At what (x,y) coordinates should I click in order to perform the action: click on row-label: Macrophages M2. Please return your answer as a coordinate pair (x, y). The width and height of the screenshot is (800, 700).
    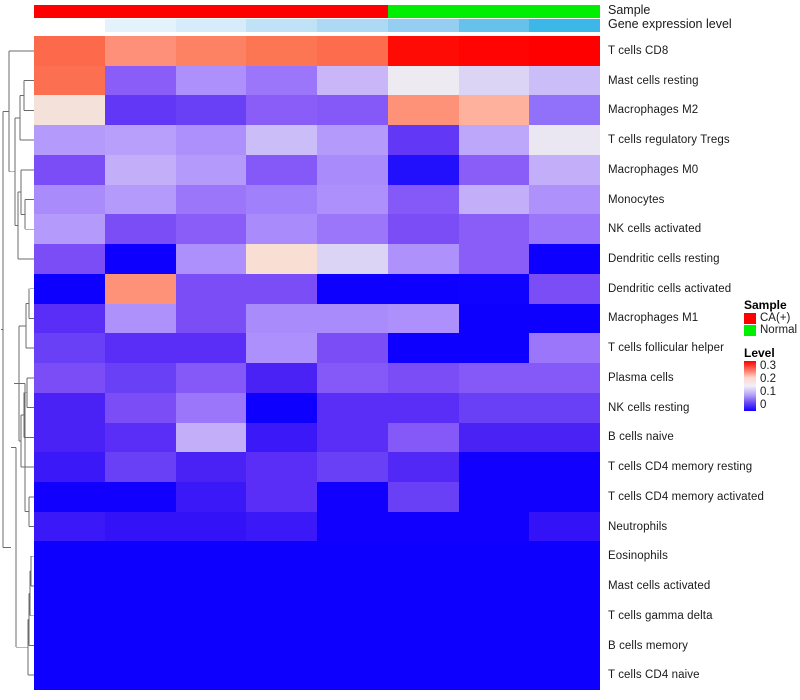
    Looking at the image, I should click on (653, 110).